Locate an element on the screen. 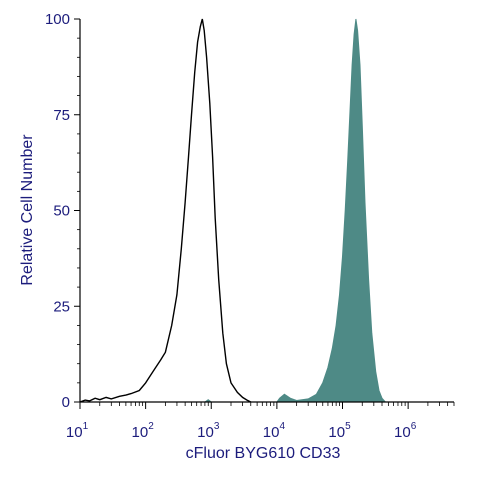 Image resolution: width=480 pixels, height=480 pixels. x-tick-exponent: 5 is located at coordinates (348, 426).